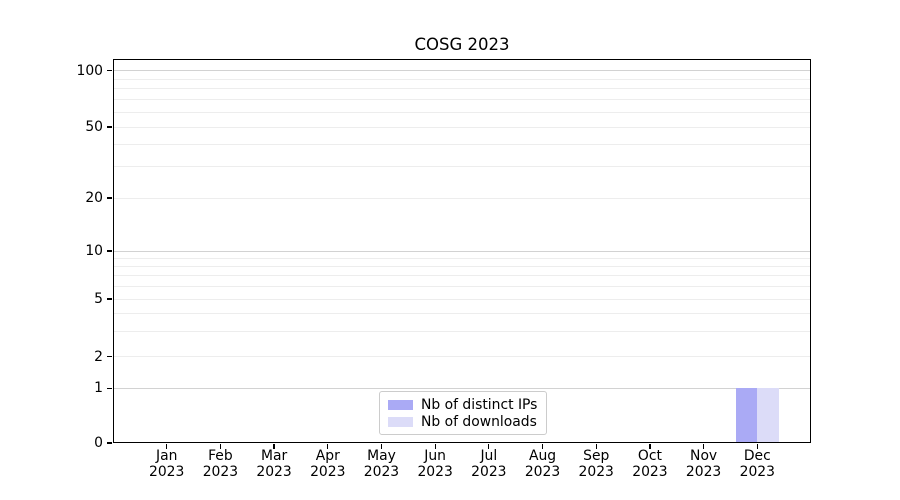 Image resolution: width=900 pixels, height=500 pixels. Describe the element at coordinates (703, 464) in the screenshot. I see `x-axis-tick-label: Nov 2023` at that location.